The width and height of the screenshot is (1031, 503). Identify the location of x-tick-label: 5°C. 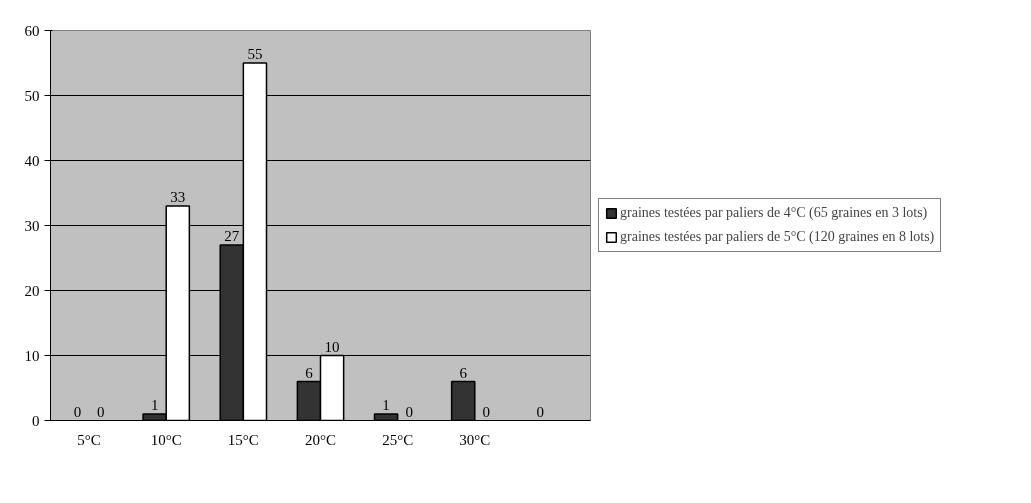
(89, 439).